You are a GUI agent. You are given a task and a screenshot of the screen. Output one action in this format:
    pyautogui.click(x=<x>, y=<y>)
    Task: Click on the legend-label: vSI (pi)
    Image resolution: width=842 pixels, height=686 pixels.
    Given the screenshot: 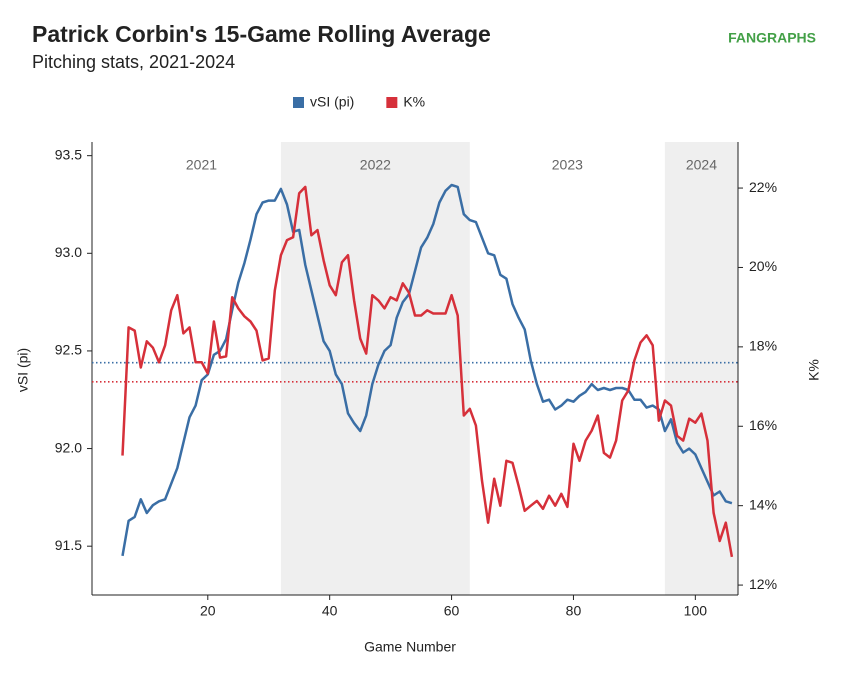 What is the action you would take?
    pyautogui.click(x=332, y=102)
    